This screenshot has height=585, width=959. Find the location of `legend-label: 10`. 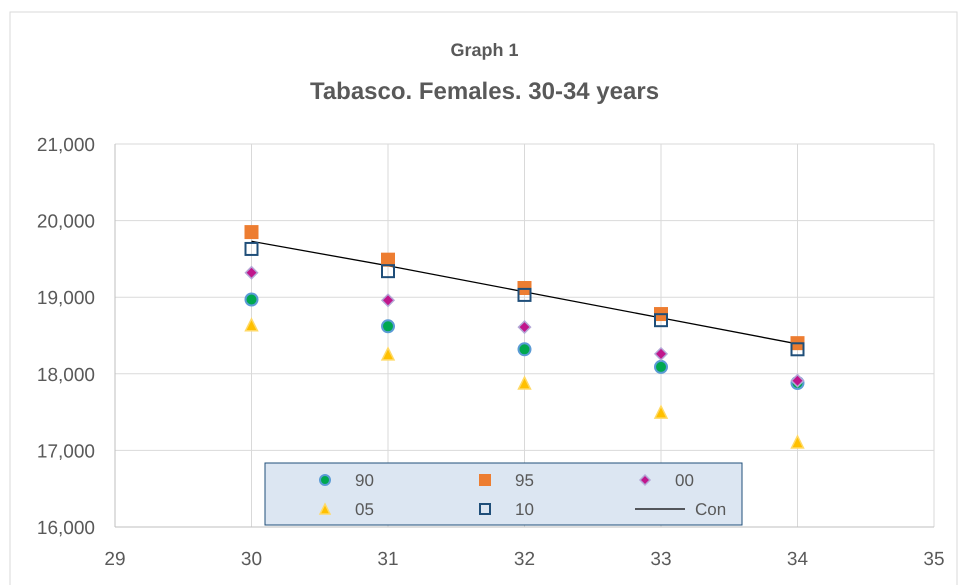

legend-label: 10 is located at coordinates (524, 509).